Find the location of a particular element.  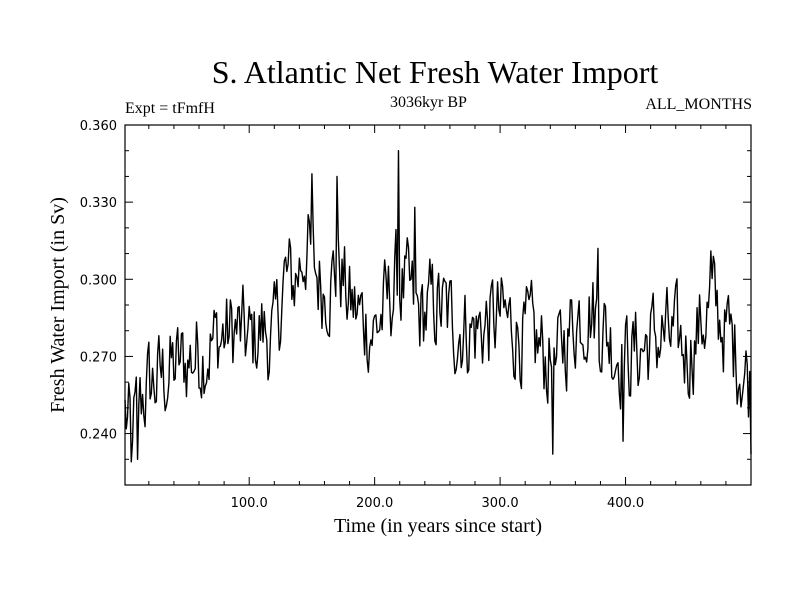

y-tick-label: 0.270 is located at coordinates (98, 357).